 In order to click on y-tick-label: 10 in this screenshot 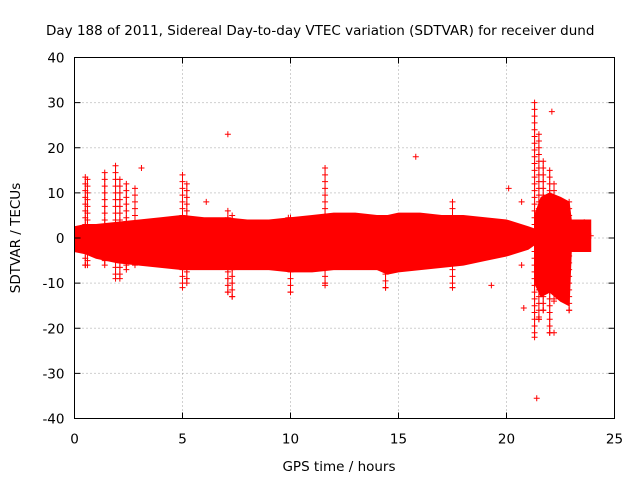, I will do `click(55, 194)`.